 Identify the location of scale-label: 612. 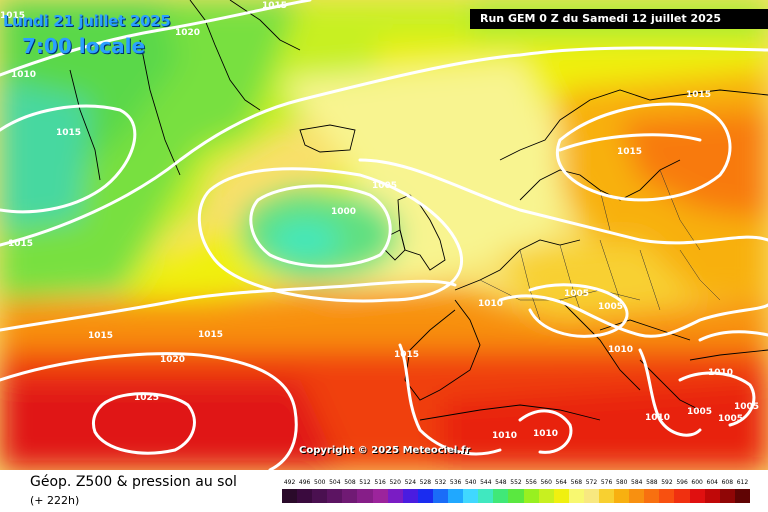
(742, 482).